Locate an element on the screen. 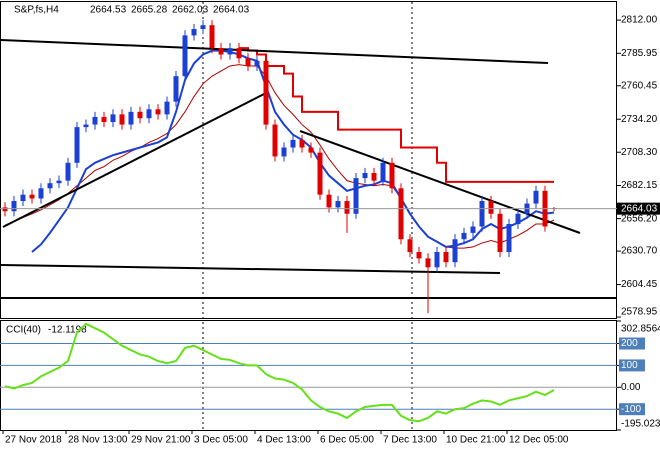 The width and height of the screenshot is (660, 450). x-tick-label: 6 Dec 05:00 is located at coordinates (347, 440).